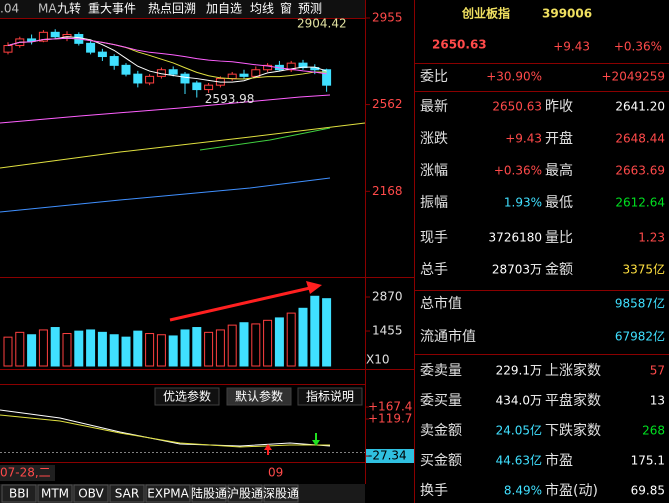 The height and width of the screenshot is (503, 669). I want to click on param-button-label: 优选参数, so click(187, 396).